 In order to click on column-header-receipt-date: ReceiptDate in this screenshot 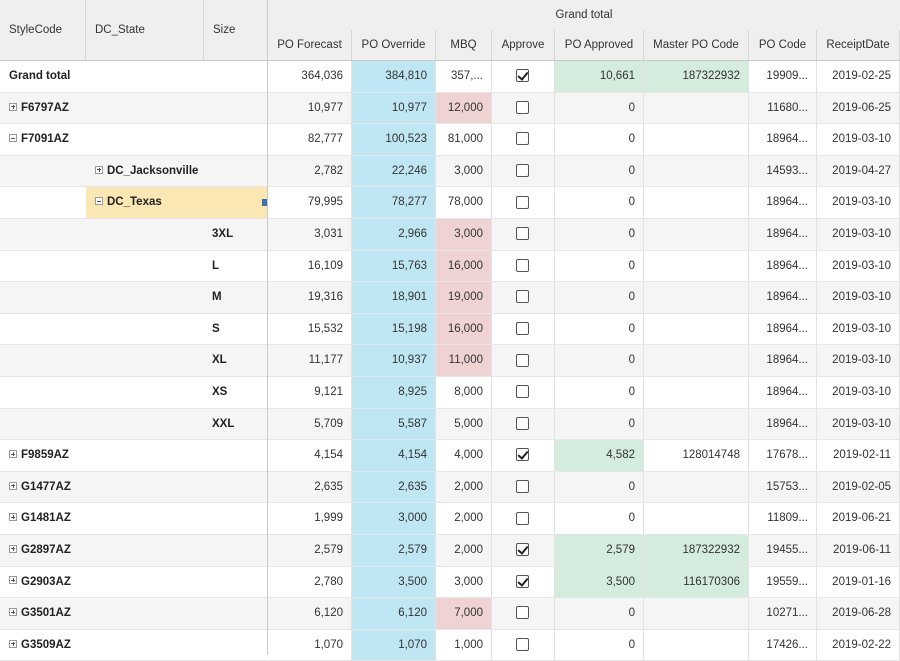, I will do `click(858, 45)`.